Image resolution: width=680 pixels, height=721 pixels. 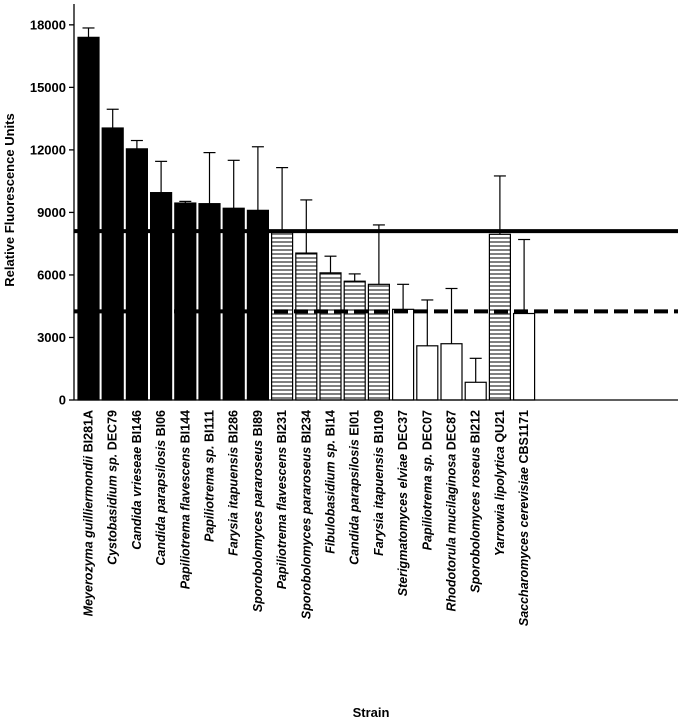 I want to click on x-tick-label: Papiliotrema flavescens BI231, so click(x=282, y=499).